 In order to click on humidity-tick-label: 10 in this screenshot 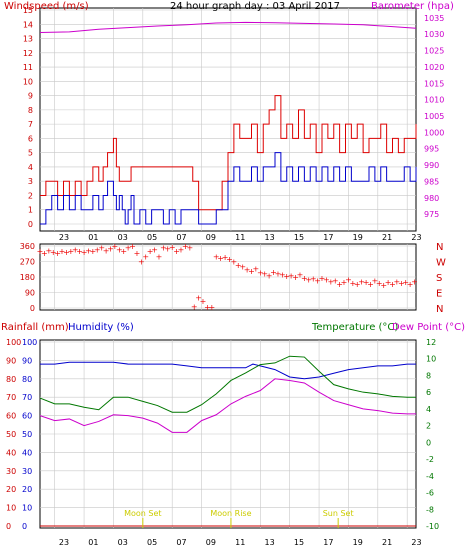, I will do `click(27, 508)`.